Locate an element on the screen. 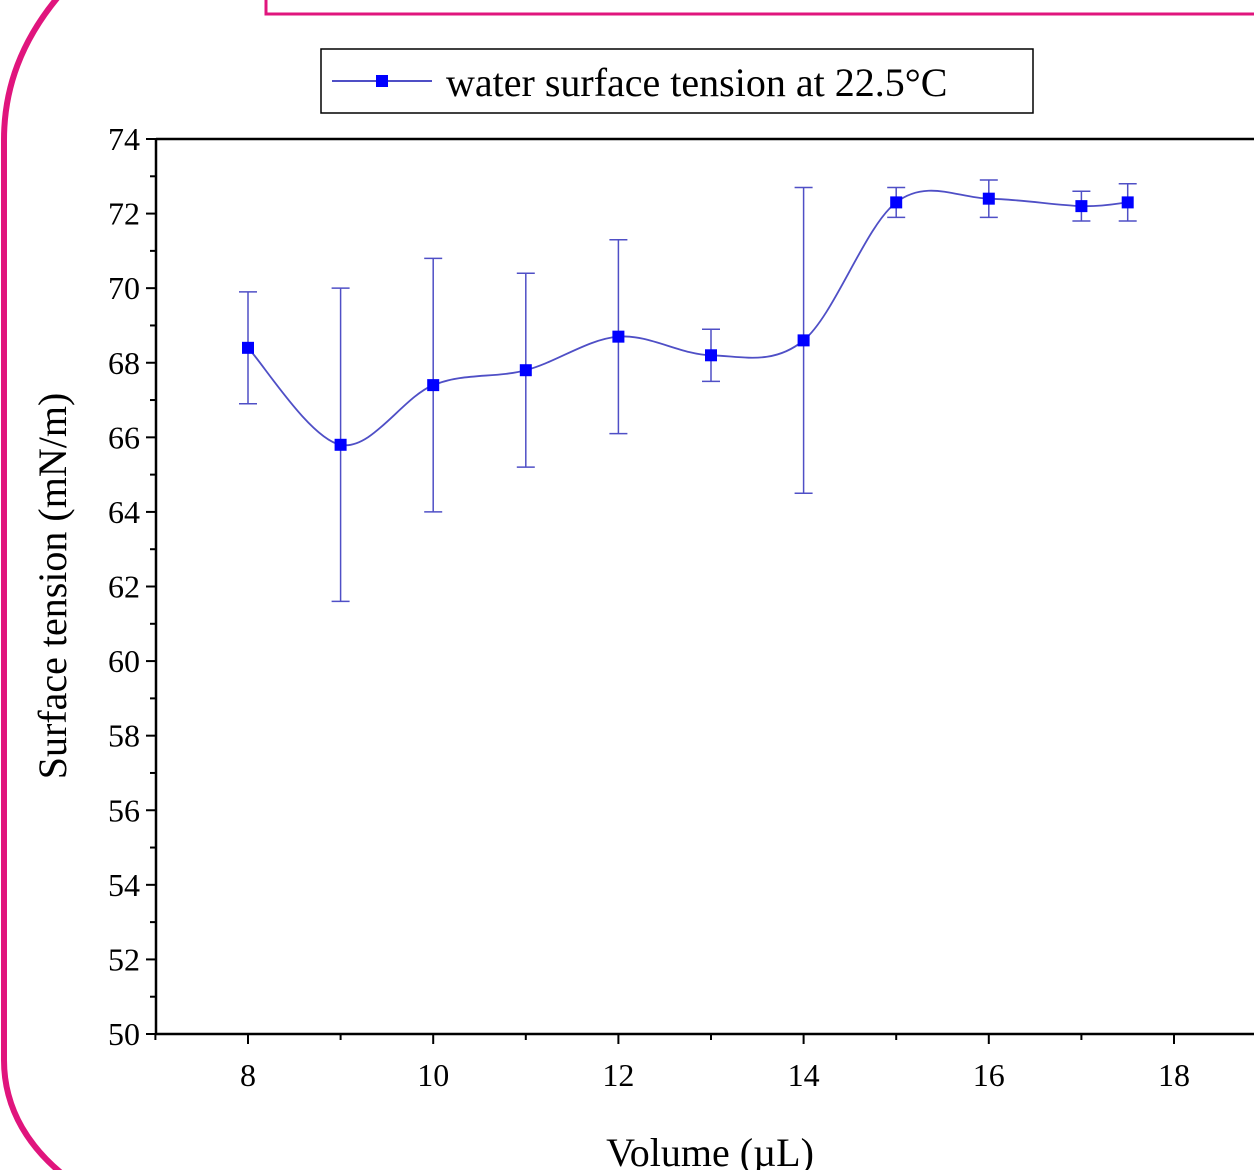 This screenshot has height=1170, width=1254. frame-border is located at coordinates (31, 585).